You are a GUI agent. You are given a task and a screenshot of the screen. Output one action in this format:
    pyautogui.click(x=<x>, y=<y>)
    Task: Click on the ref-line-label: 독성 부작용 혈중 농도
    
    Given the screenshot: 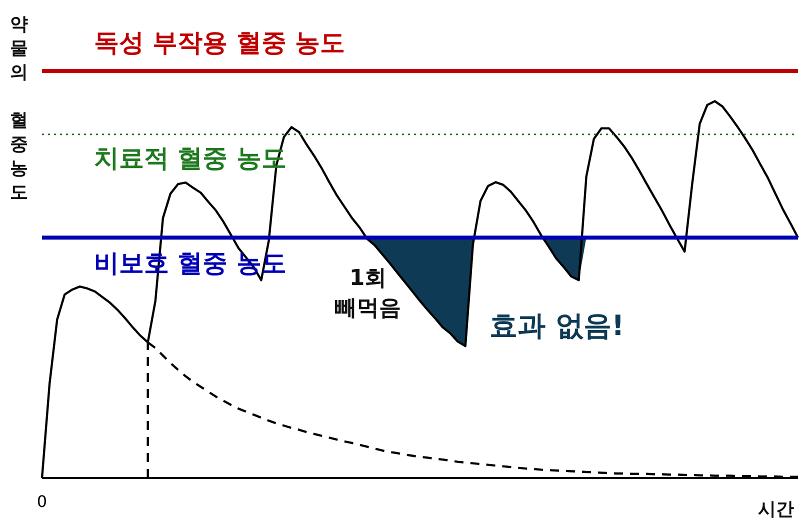 What is the action you would take?
    pyautogui.click(x=220, y=43)
    